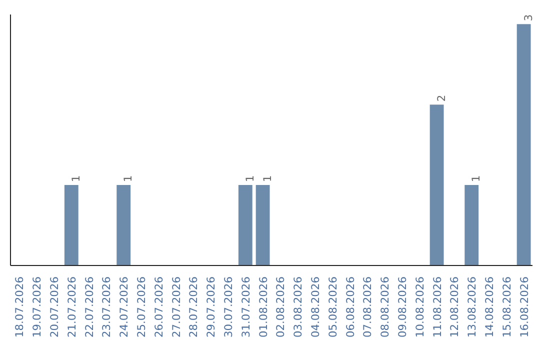 This screenshot has width=540, height=340. I want to click on x-tick-label: 15.08.2026, so click(507, 307).